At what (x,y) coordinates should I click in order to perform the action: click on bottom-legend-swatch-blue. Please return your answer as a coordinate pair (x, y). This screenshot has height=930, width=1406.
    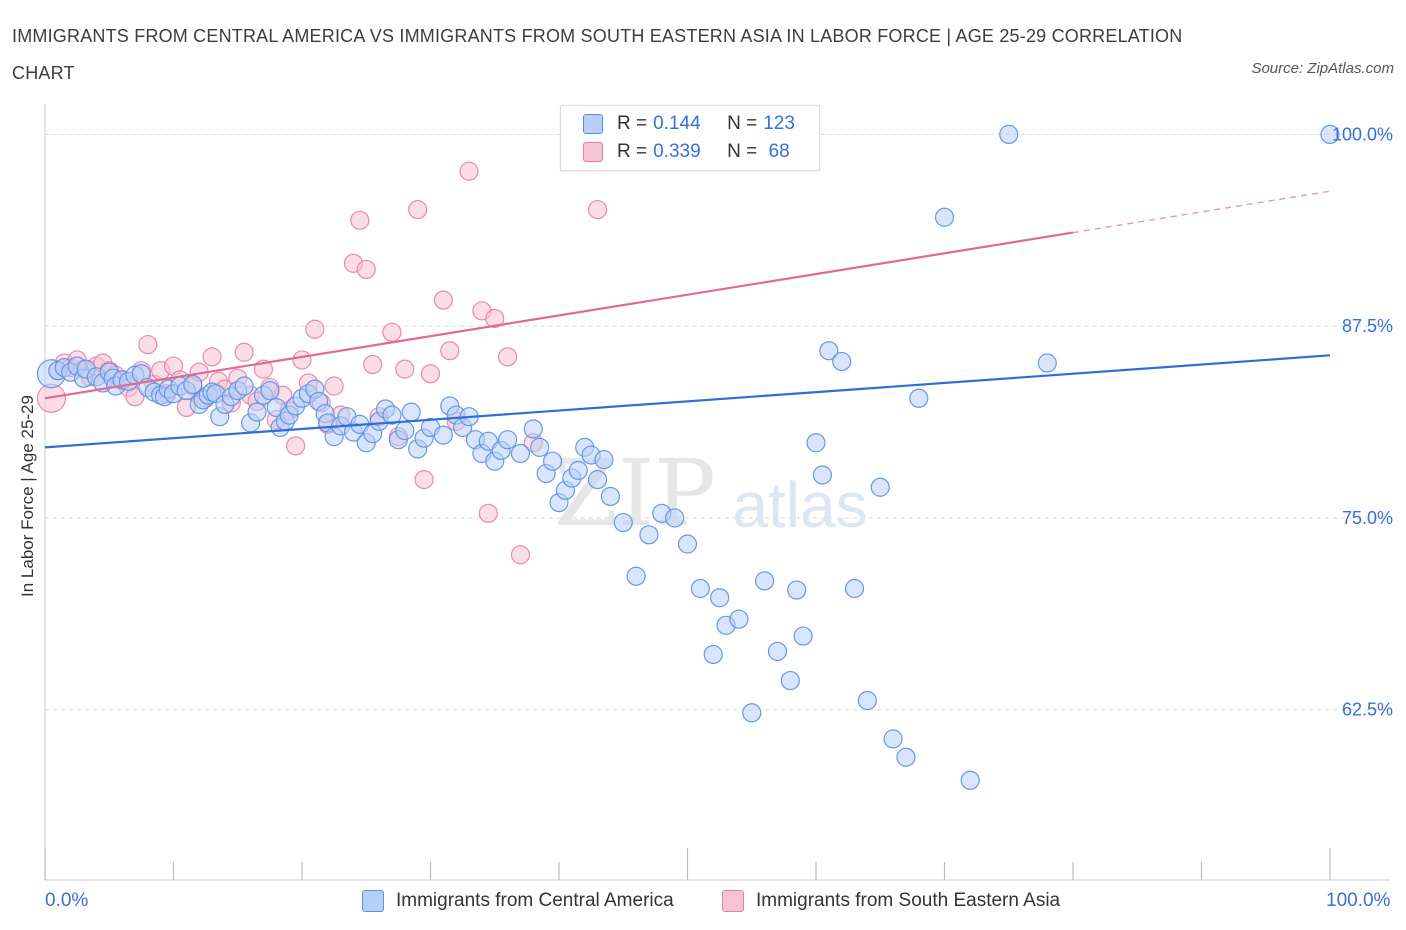
    Looking at the image, I should click on (373, 901).